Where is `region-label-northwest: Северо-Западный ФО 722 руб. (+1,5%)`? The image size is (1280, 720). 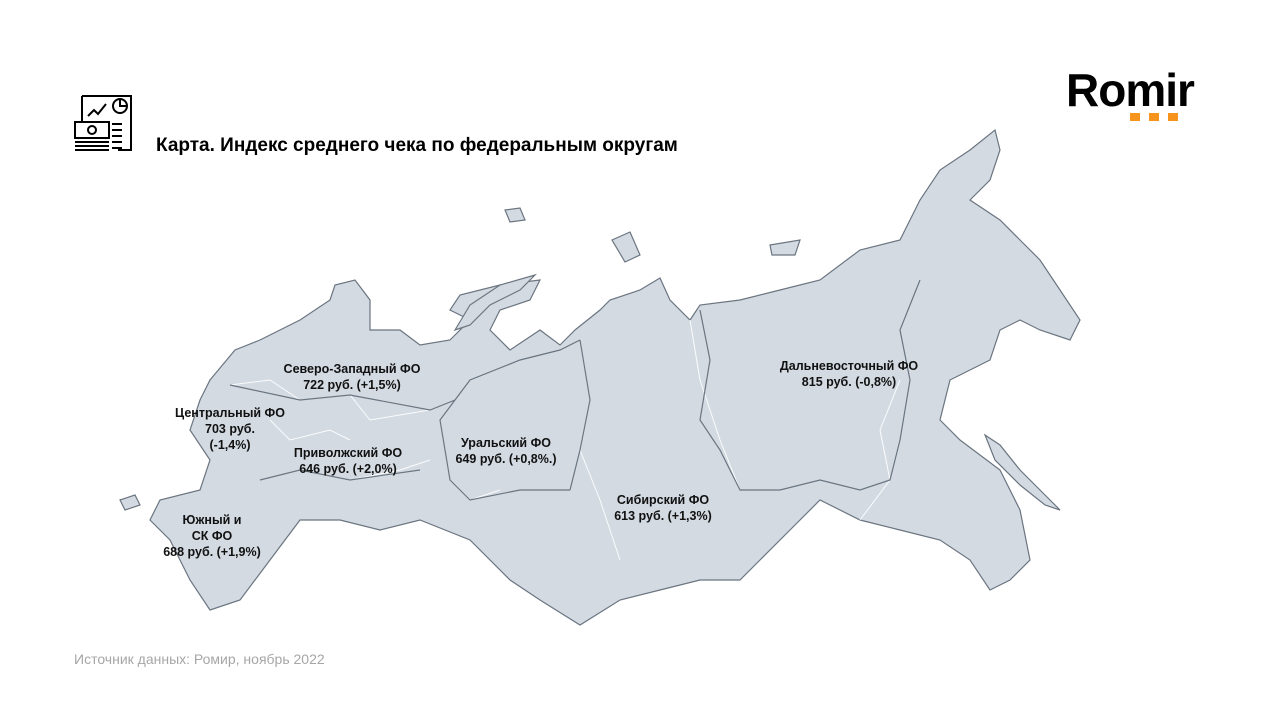 region-label-northwest: Северо-Западный ФО 722 руб. (+1,5%) is located at coordinates (352, 377).